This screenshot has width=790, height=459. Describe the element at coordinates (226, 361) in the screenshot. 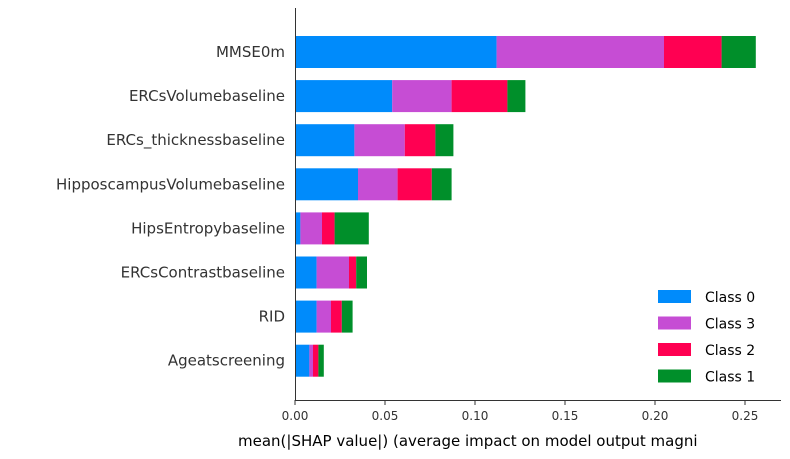

I see `category-label: Ageatscreening` at that location.